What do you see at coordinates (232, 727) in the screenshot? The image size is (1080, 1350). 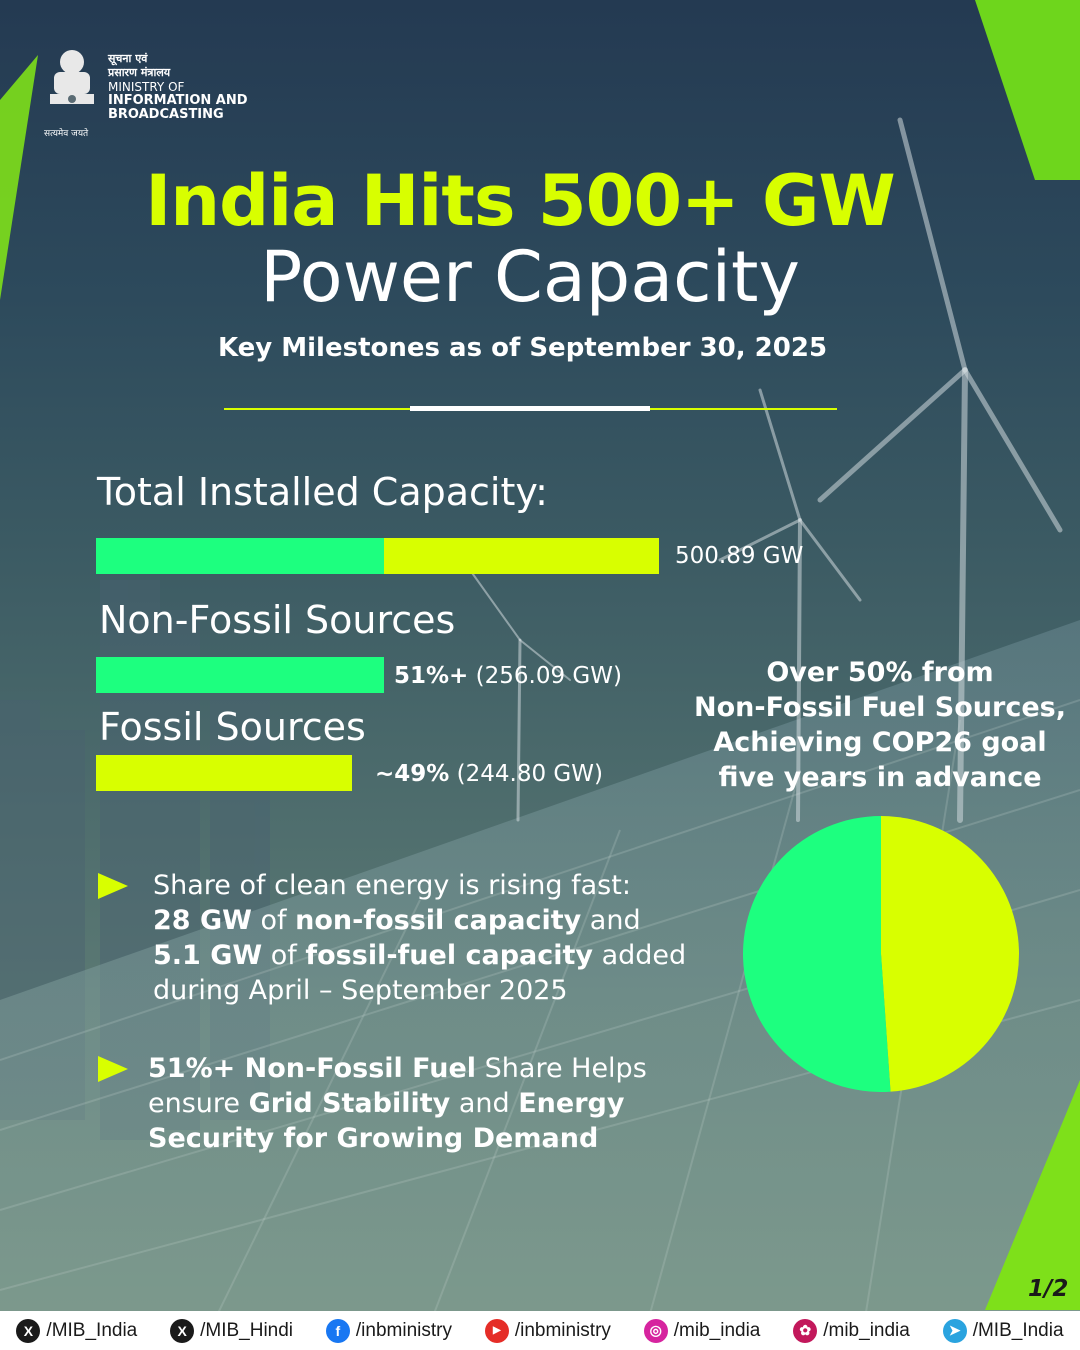 I see `fossil-label: Fossil Sources` at bounding box center [232, 727].